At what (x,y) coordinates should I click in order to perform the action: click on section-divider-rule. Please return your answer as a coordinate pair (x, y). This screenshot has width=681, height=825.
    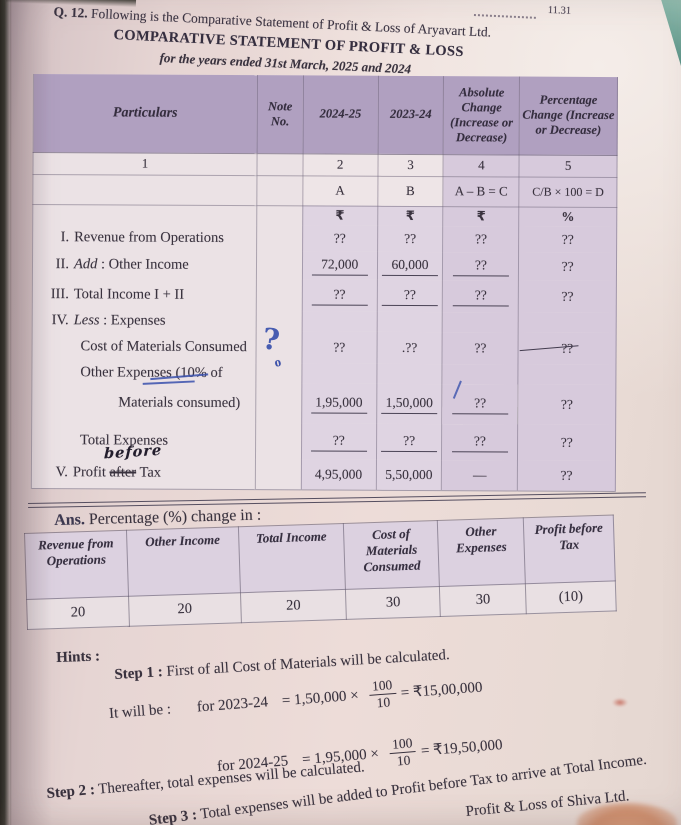
    Looking at the image, I should click on (337, 500).